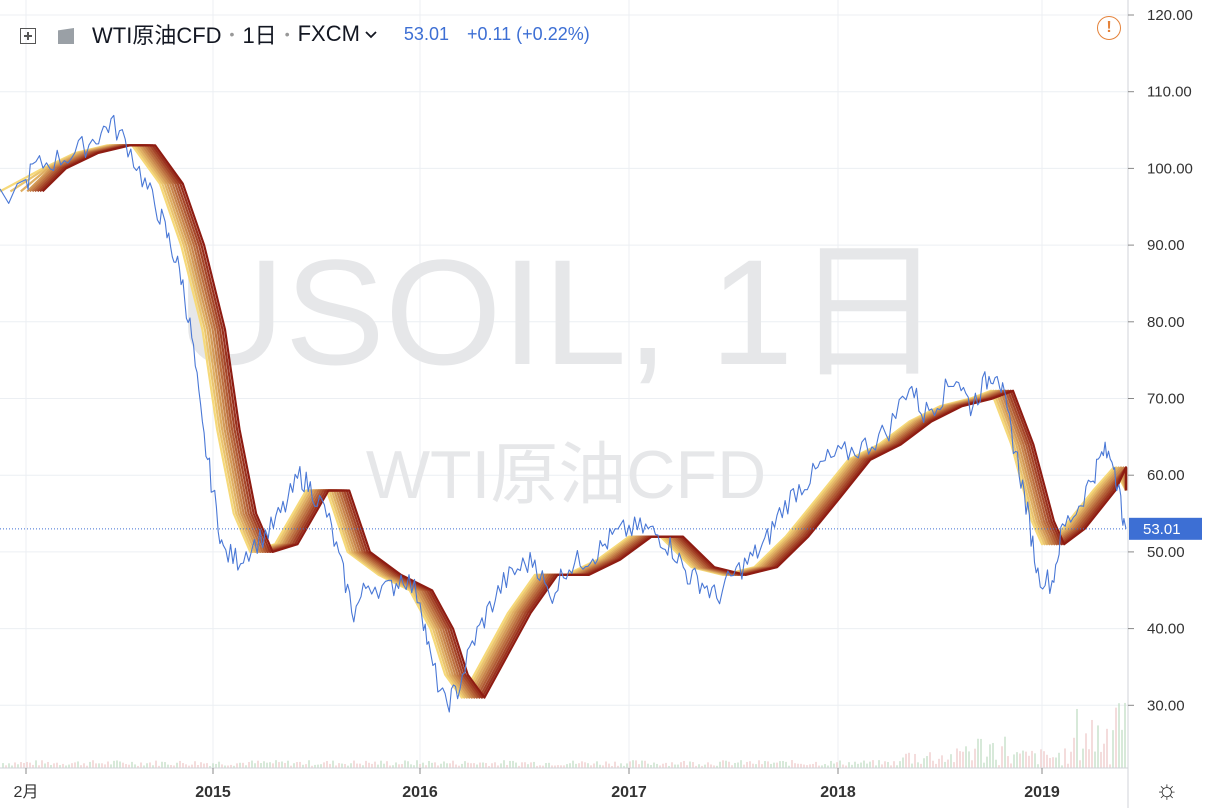 The image size is (1212, 808). Describe the element at coordinates (1170, 15) in the screenshot. I see `y-tick-label: 120.00` at that location.